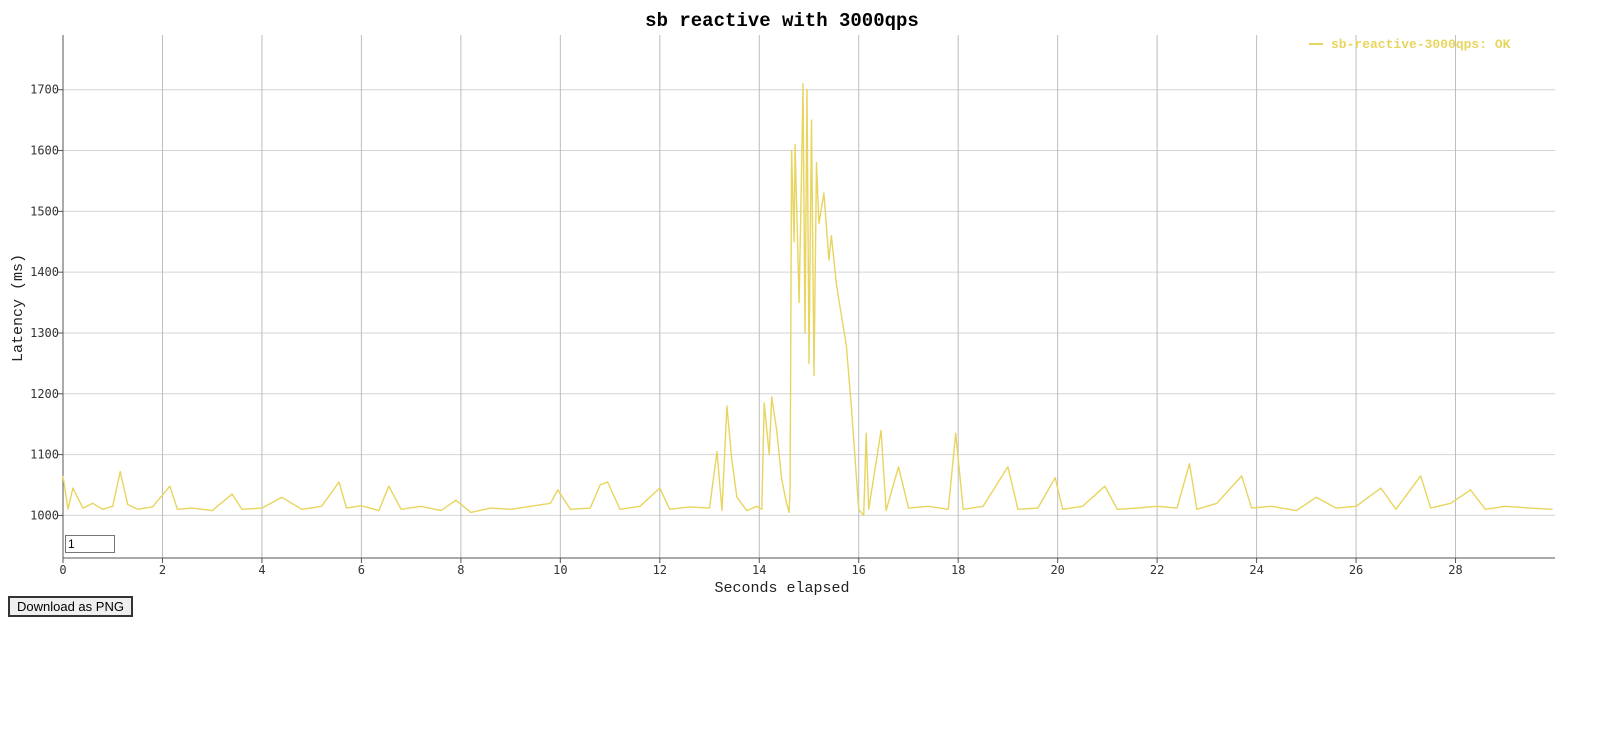 The image size is (1600, 743). I want to click on y-tick-label: 1700, so click(44, 90).